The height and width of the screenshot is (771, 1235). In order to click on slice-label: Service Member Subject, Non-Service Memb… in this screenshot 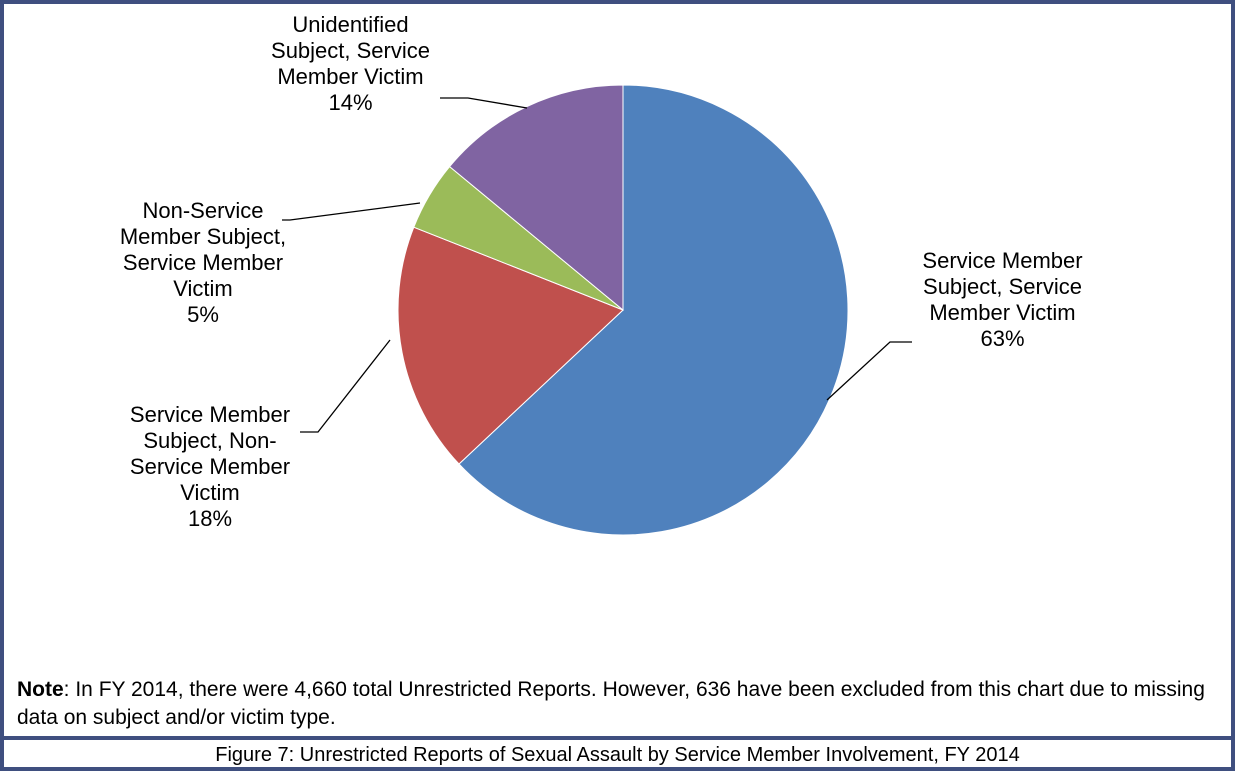, I will do `click(210, 467)`.